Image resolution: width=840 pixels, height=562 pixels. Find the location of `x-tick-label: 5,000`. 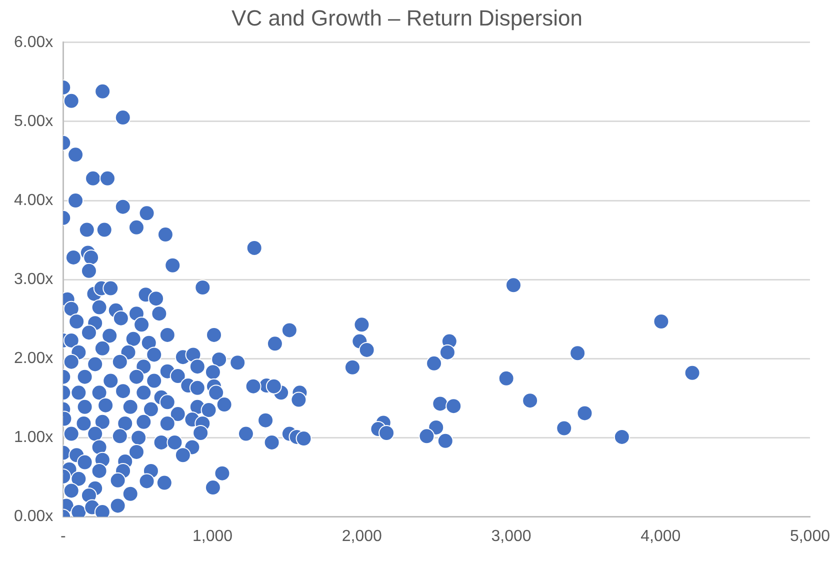

x-tick-label: 5,000 is located at coordinates (810, 536).